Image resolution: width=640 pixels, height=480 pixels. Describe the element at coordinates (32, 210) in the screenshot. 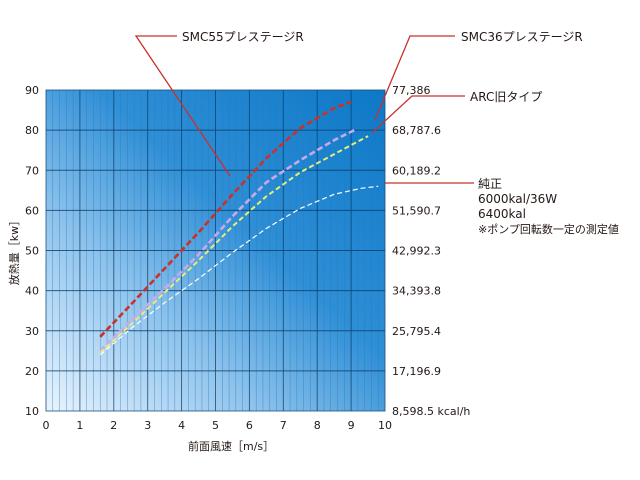

I see `y-tick-label: 60` at that location.